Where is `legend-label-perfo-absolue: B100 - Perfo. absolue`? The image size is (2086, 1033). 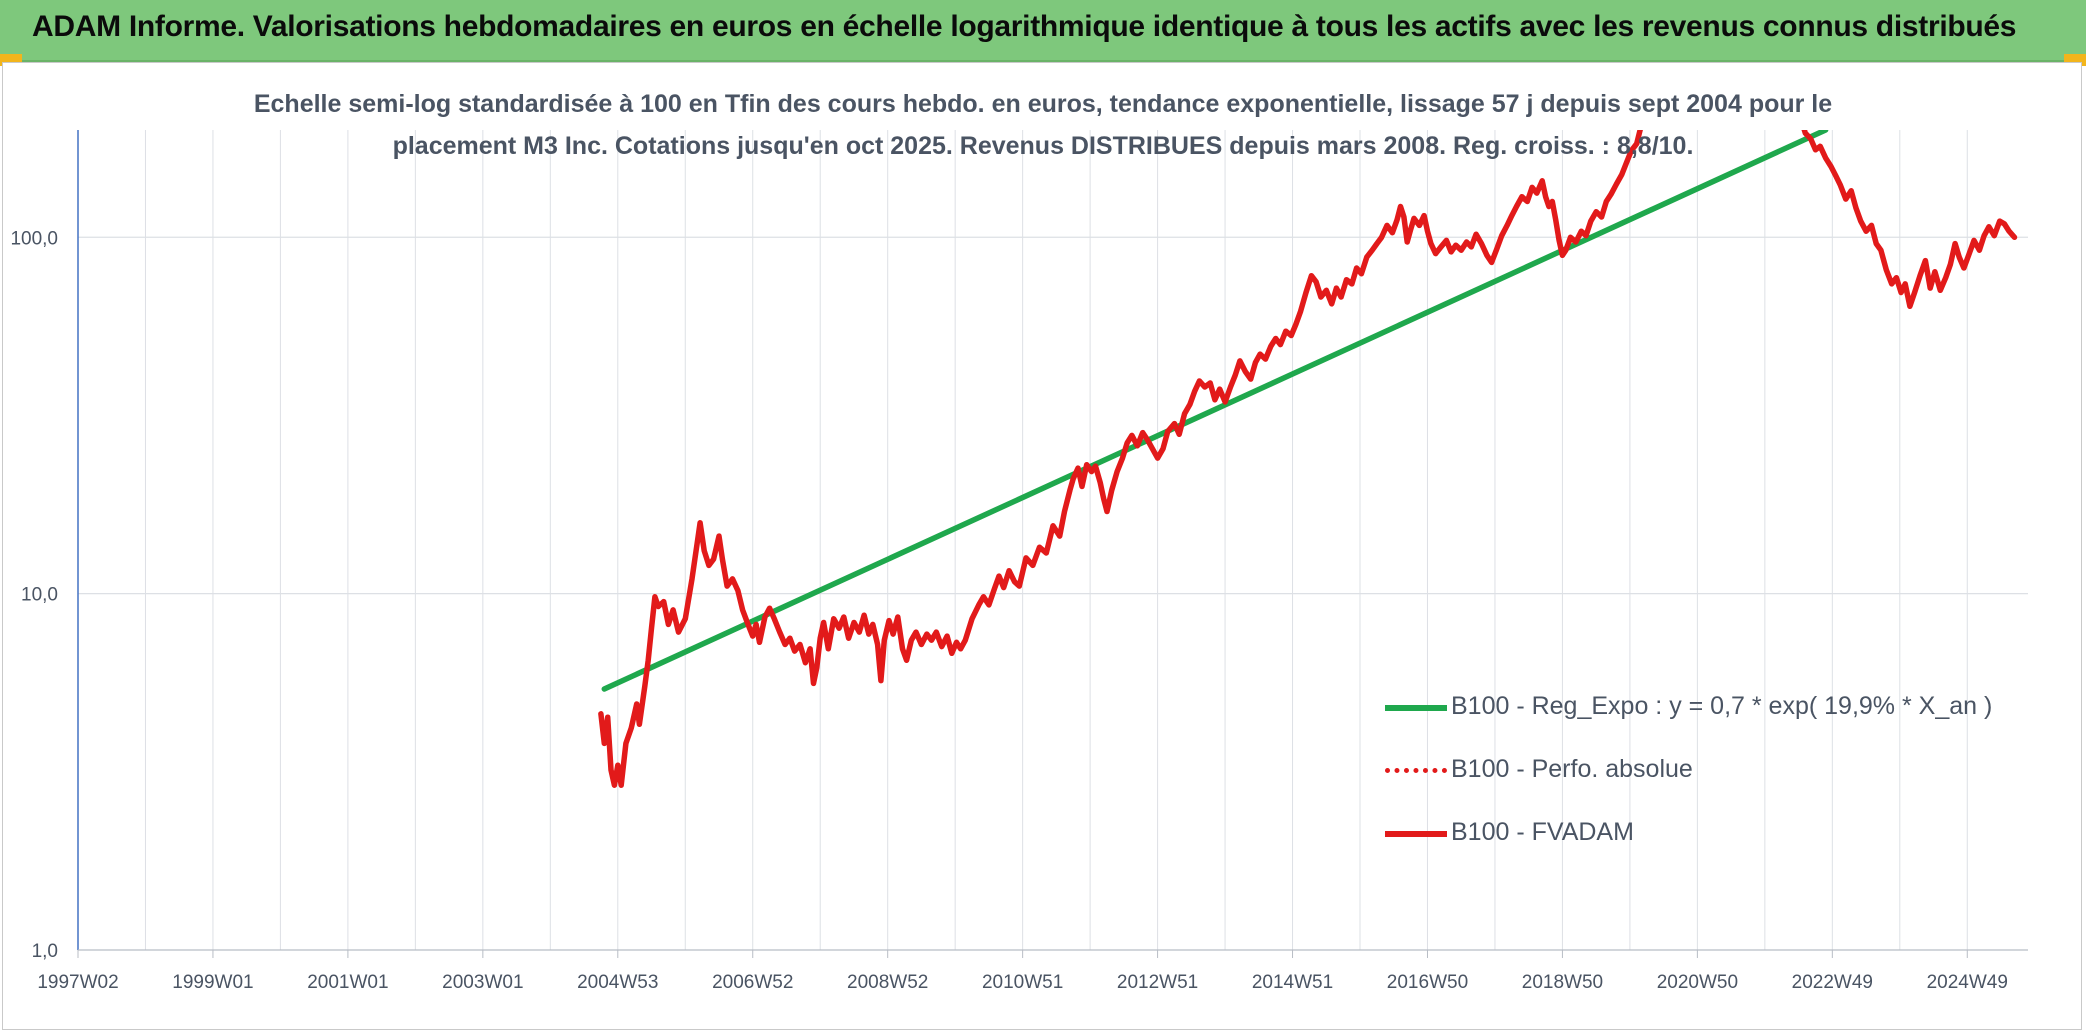
legend-label-perfo-absolue: B100 - Perfo. absolue is located at coordinates (1572, 769).